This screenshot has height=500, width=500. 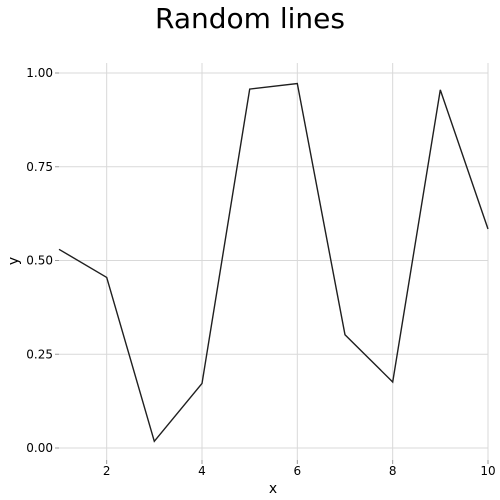 What do you see at coordinates (202, 471) in the screenshot?
I see `x-tick-label: 4` at bounding box center [202, 471].